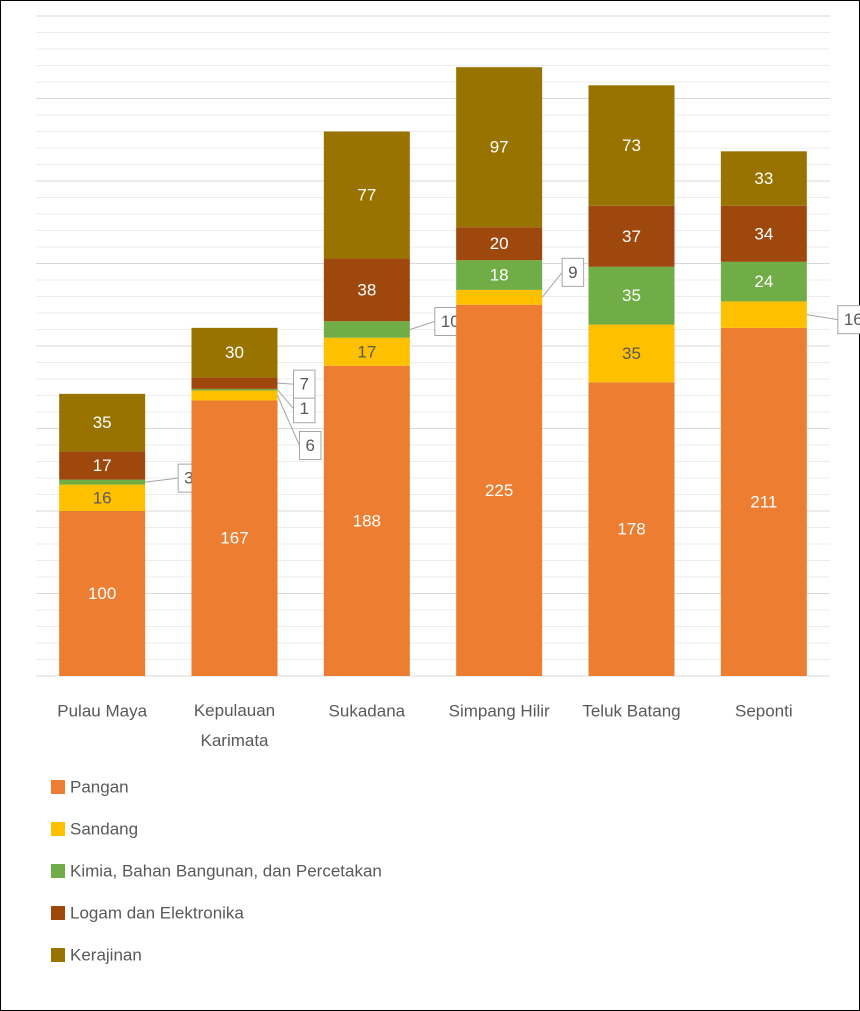 The height and width of the screenshot is (1011, 860). Describe the element at coordinates (631, 710) in the screenshot. I see `x-tick-label: Teluk Batang` at that location.